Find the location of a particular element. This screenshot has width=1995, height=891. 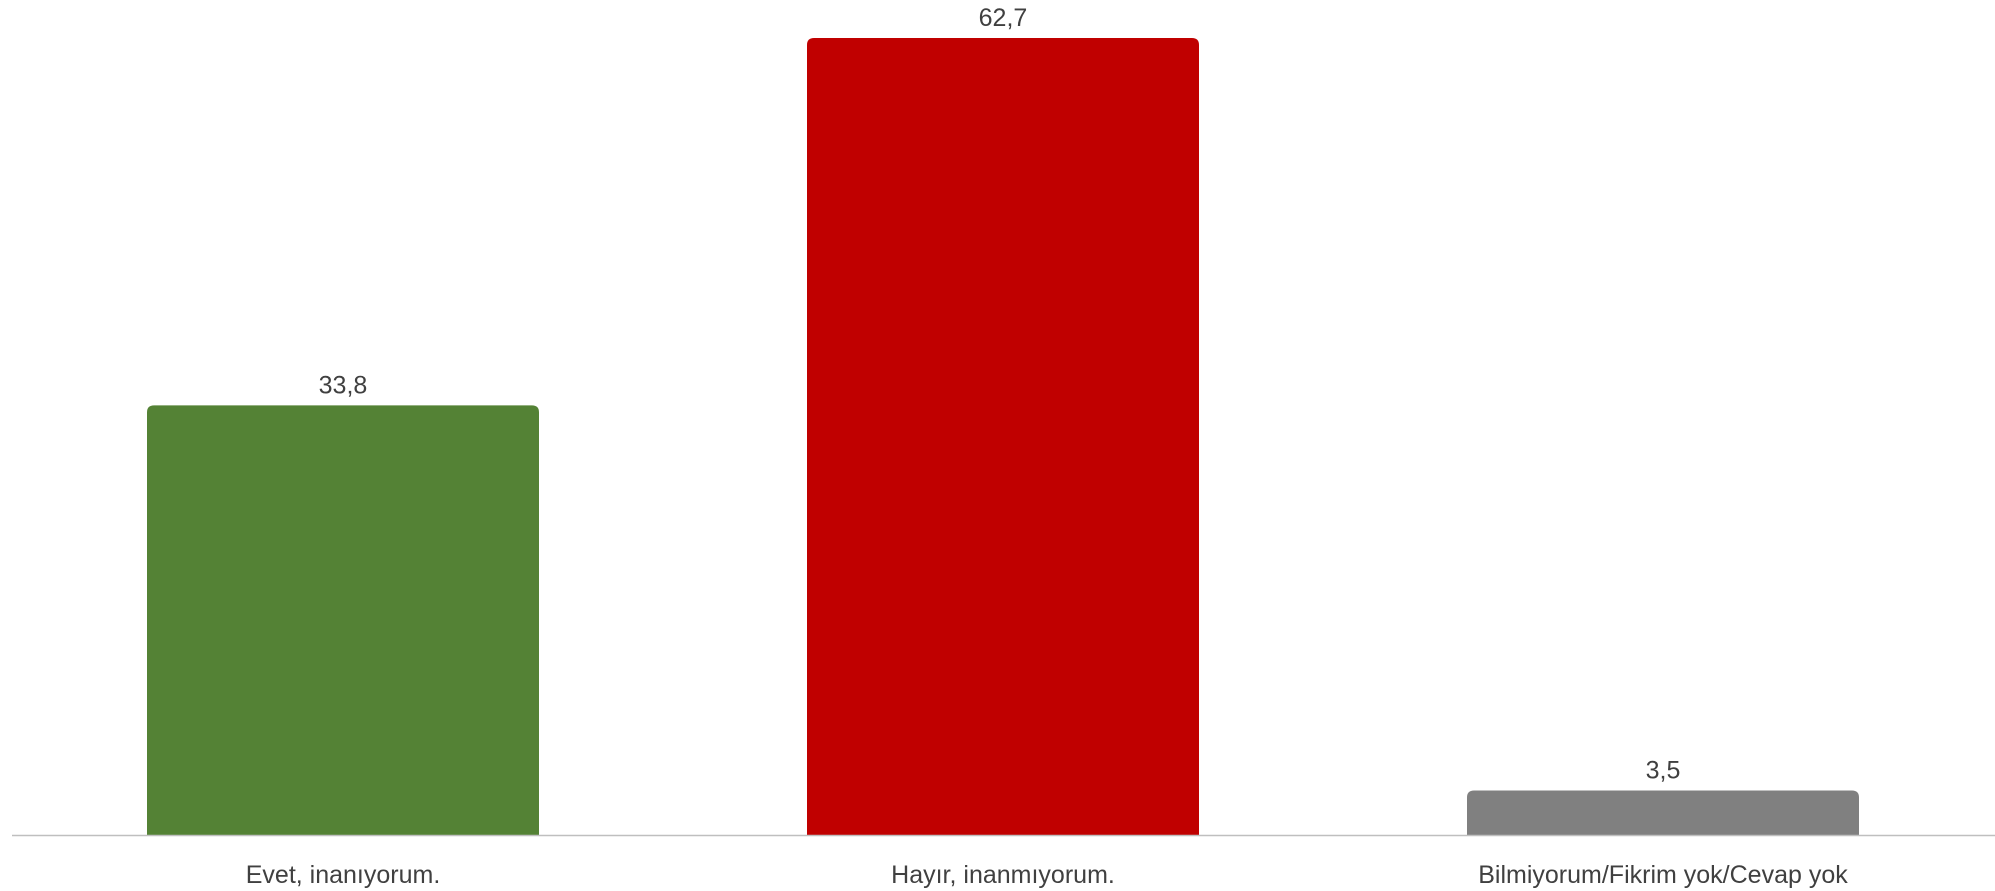

data-label-3: 3,5 is located at coordinates (1663, 771).